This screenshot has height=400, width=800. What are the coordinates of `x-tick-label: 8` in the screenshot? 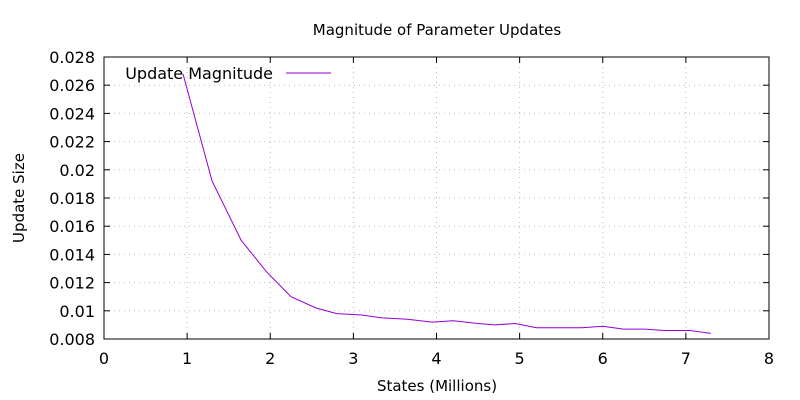 It's located at (769, 358).